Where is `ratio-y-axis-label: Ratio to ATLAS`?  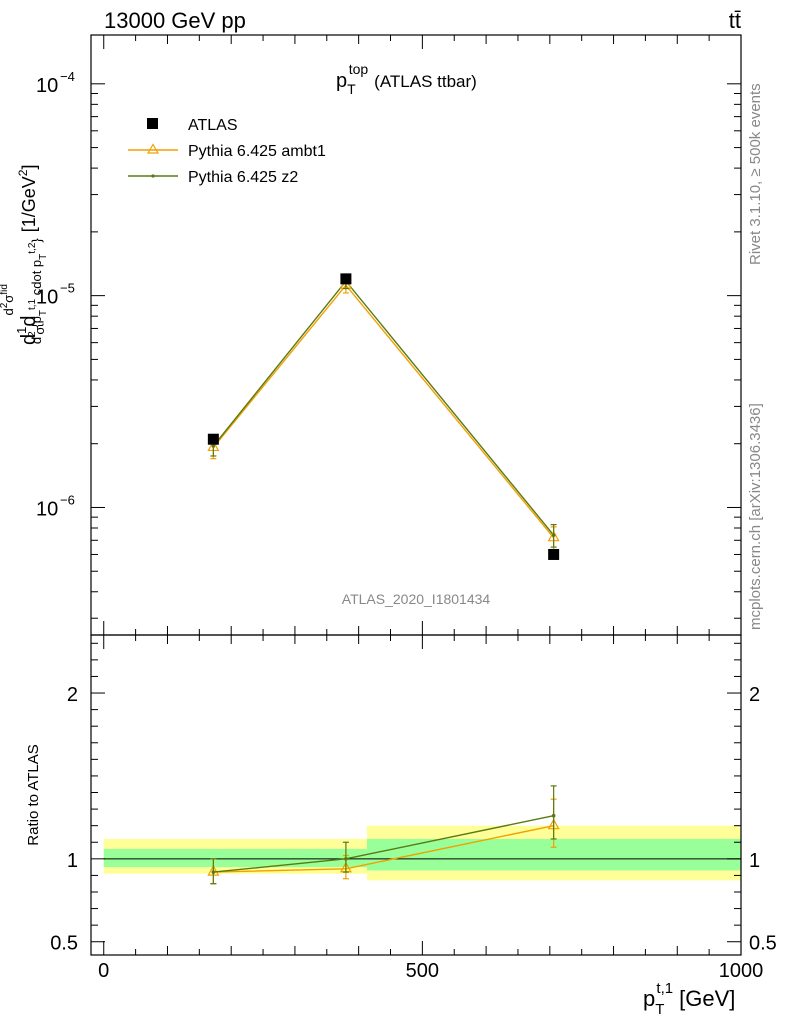
ratio-y-axis-label: Ratio to ATLAS is located at coordinates (33, 794).